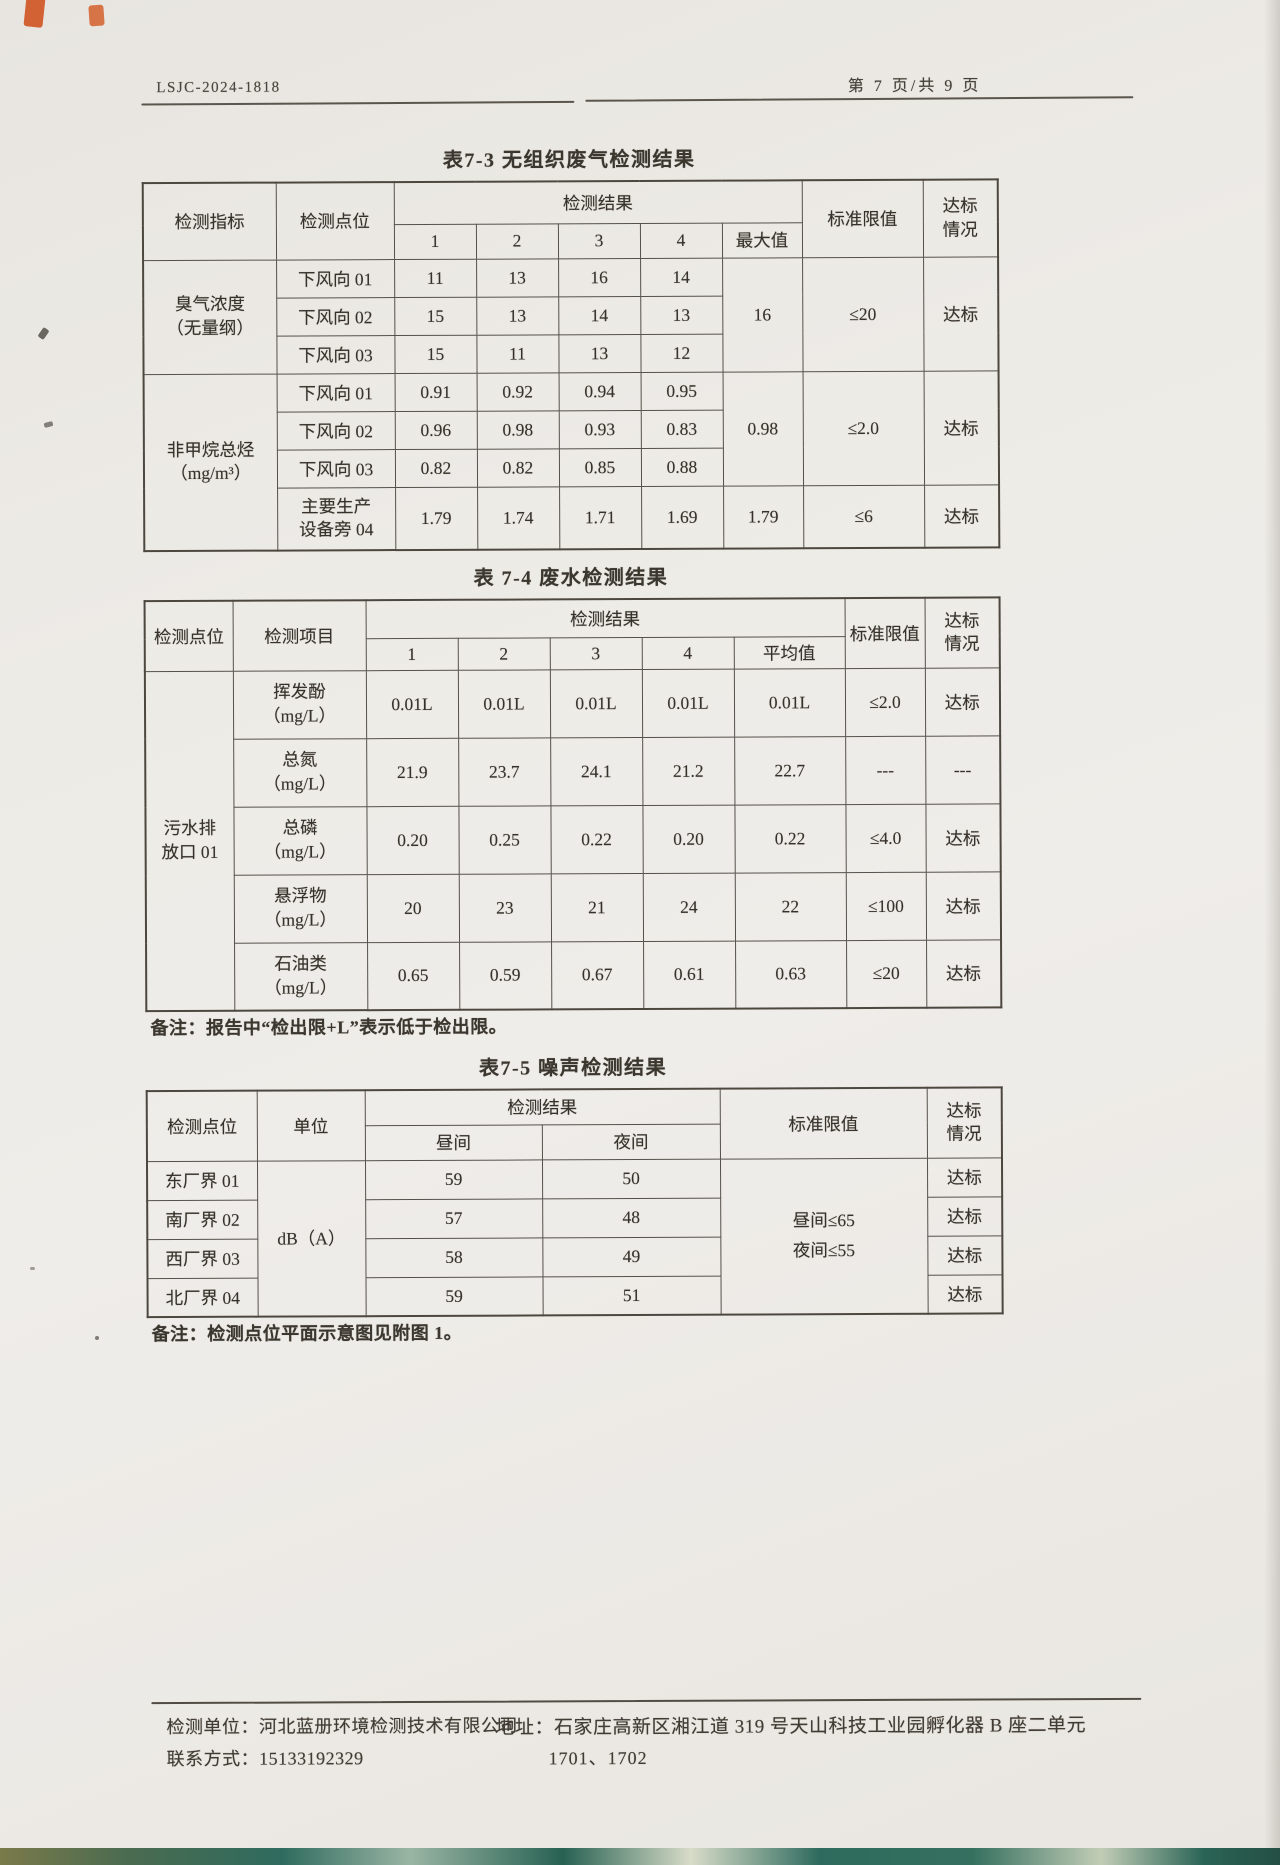  I want to click on sub-header-2: 2, so click(503, 653).